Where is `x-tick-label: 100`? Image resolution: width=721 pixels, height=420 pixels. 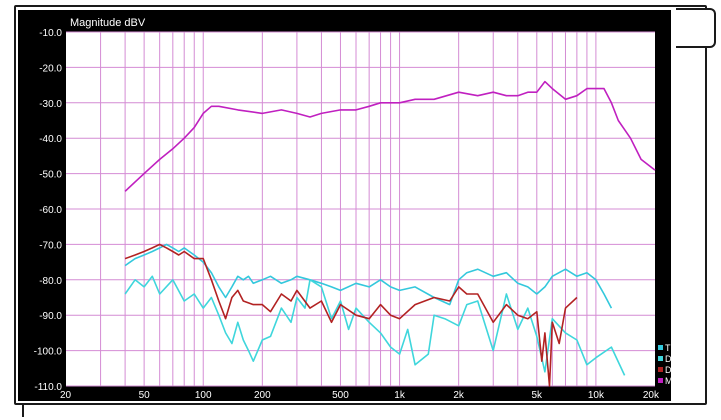
x-tick-label: 100 is located at coordinates (203, 395).